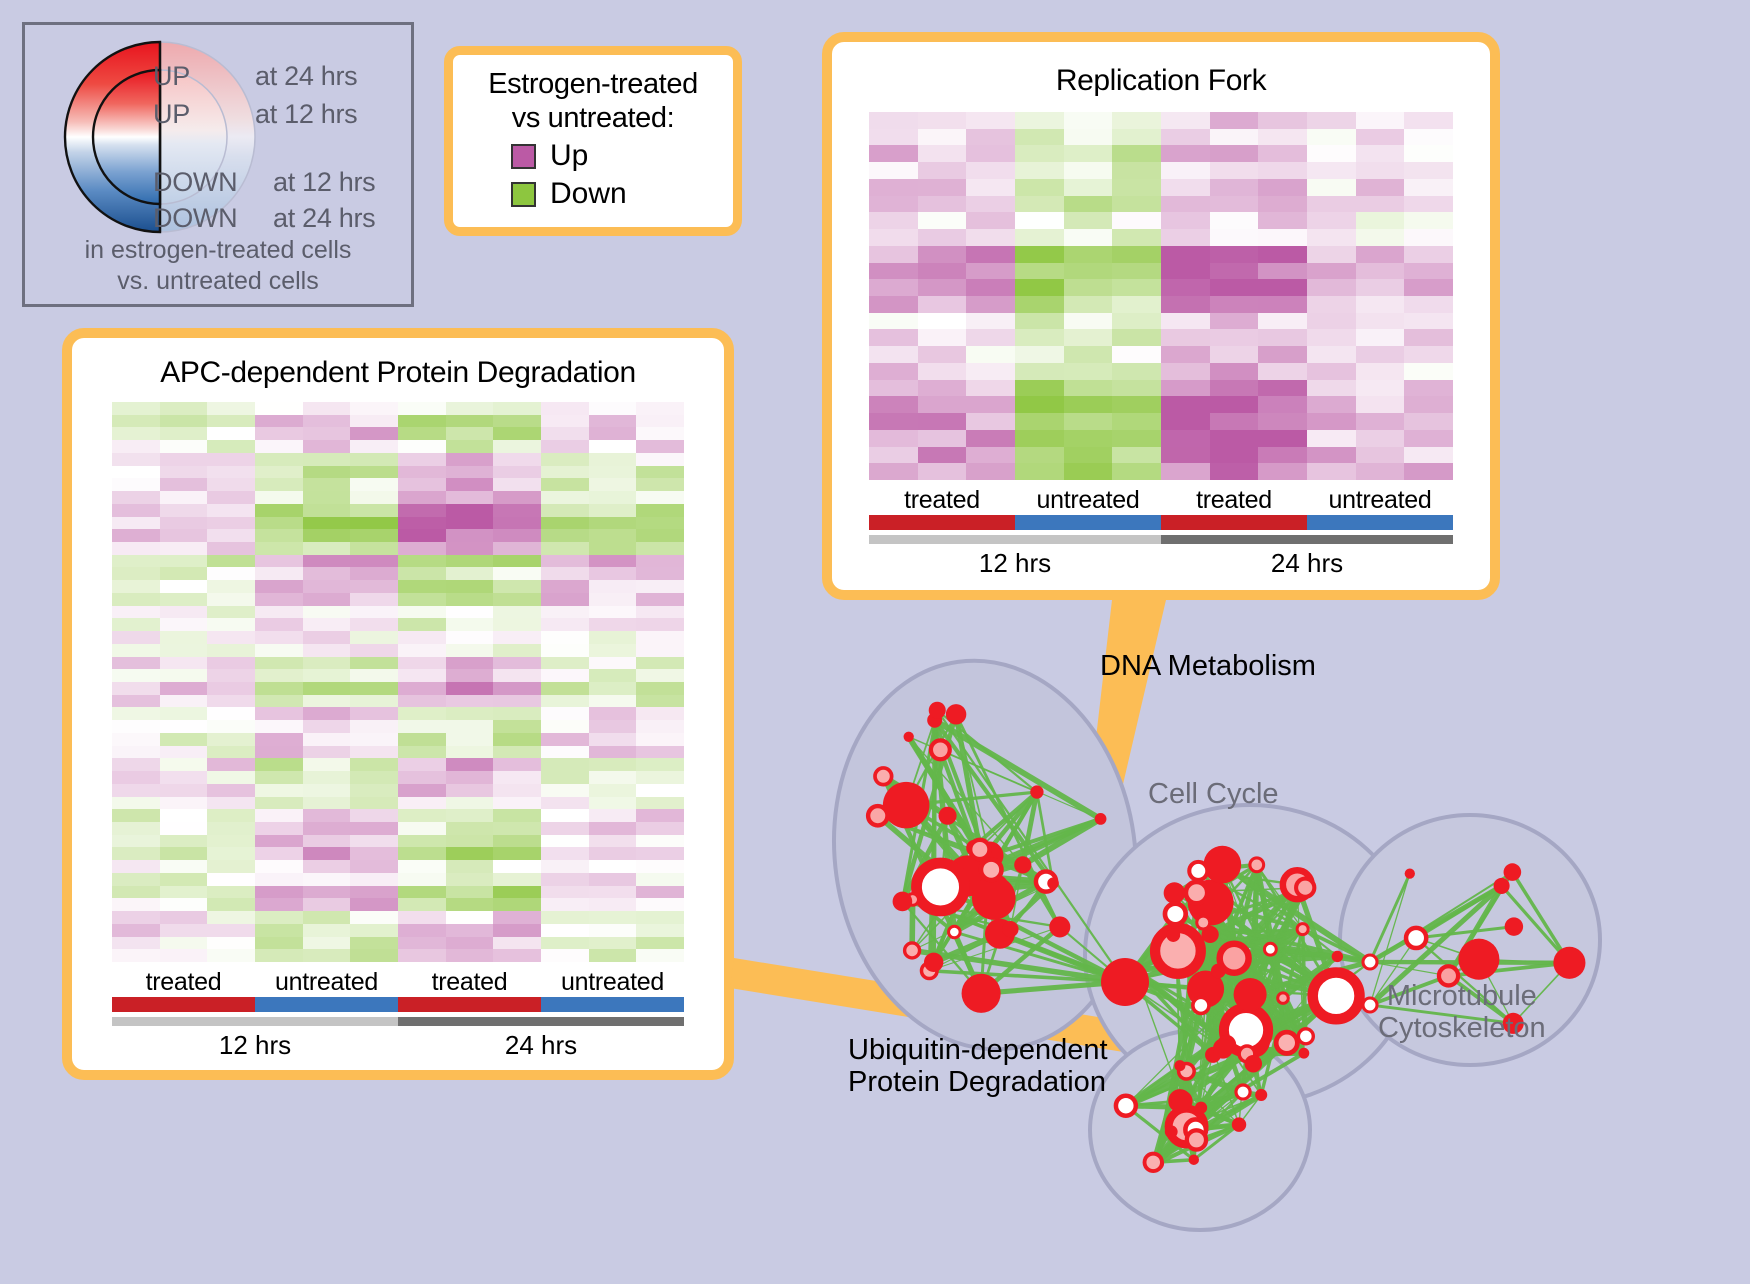 The height and width of the screenshot is (1284, 1750). I want to click on legend-label-up: Up, so click(569, 156).